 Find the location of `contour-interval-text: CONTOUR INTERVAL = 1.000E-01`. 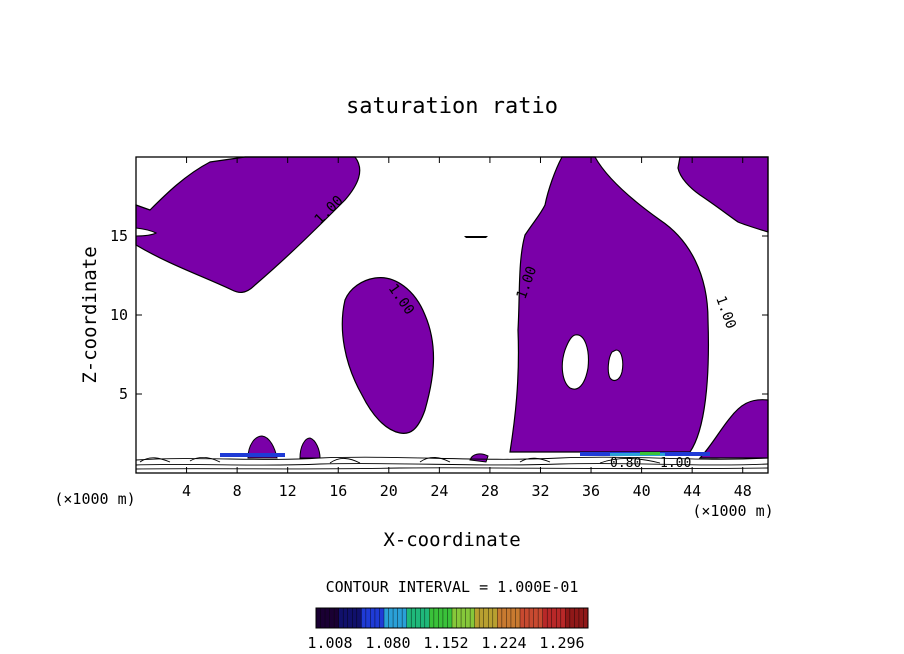

contour-interval-text: CONTOUR INTERVAL = 1.000E-01 is located at coordinates (452, 587).